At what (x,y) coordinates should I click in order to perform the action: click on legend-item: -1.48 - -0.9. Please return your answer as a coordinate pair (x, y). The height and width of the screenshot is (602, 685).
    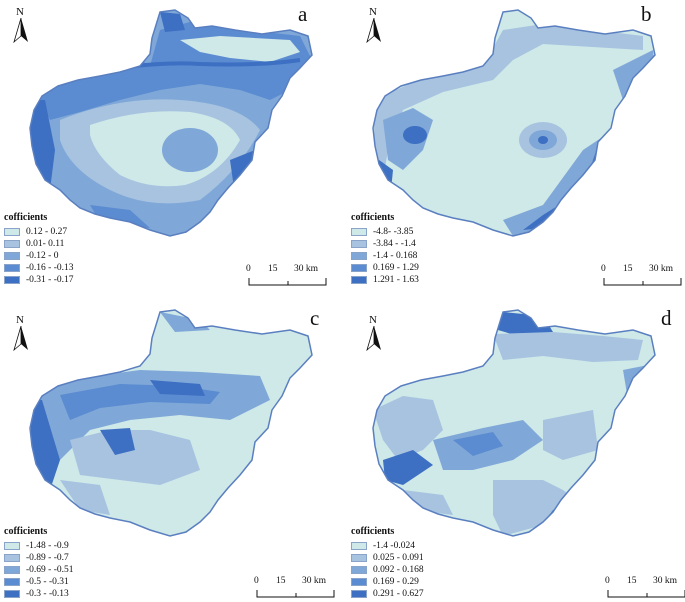
    Looking at the image, I should click on (39, 546).